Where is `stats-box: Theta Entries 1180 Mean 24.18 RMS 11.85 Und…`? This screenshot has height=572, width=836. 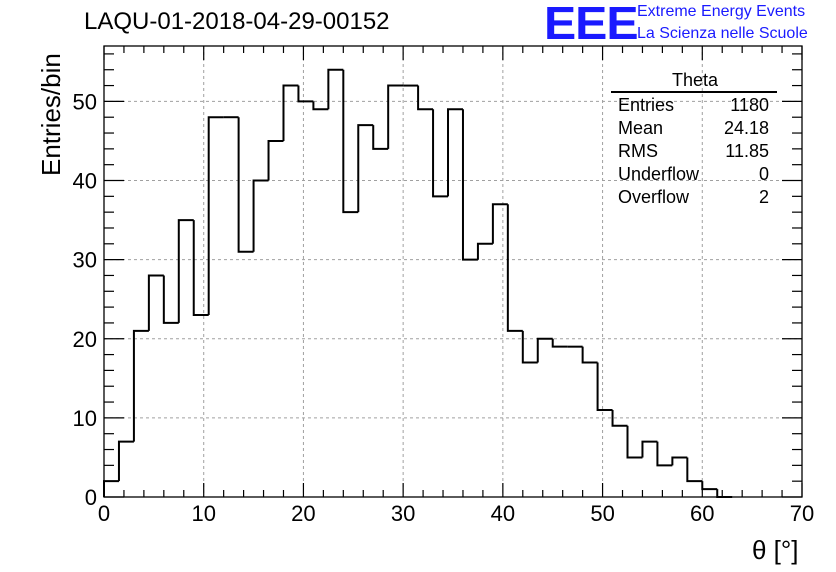 stats-box: Theta Entries 1180 Mean 24.18 RMS 11.85 Und… is located at coordinates (694, 139).